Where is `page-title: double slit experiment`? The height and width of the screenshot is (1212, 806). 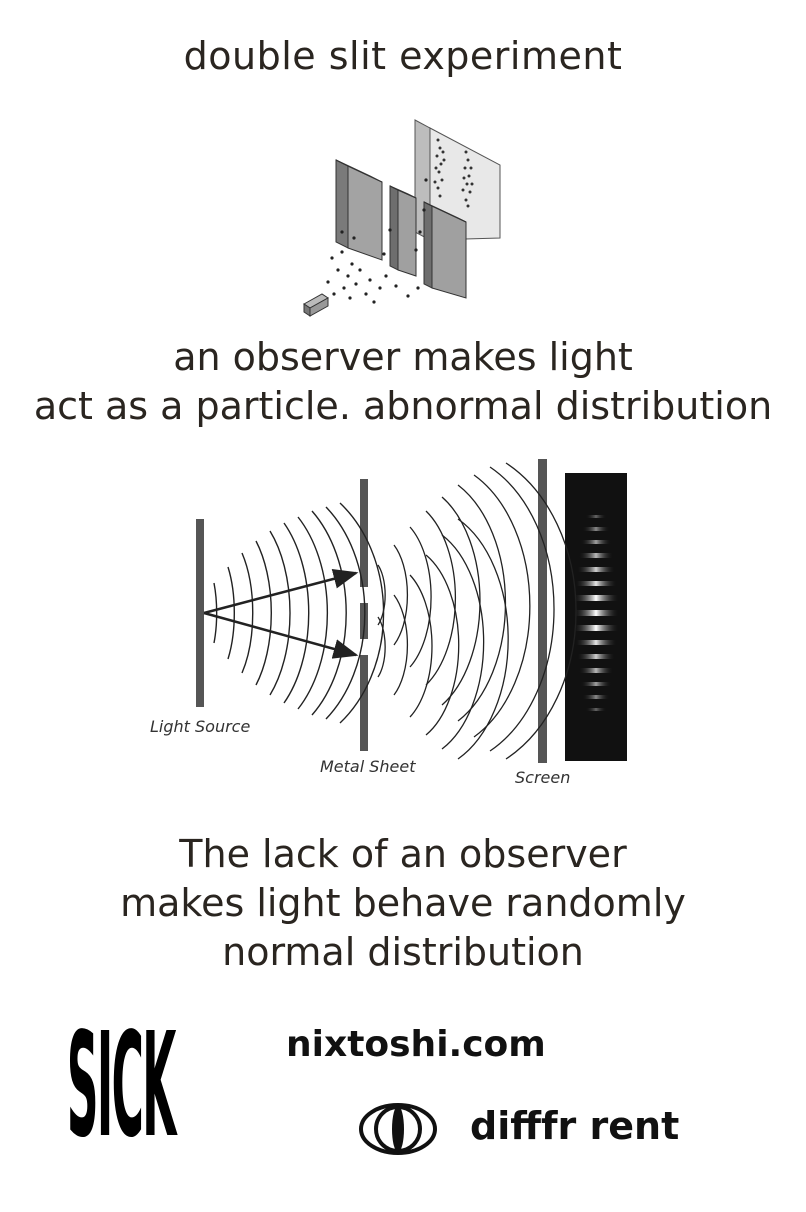 page-title: double slit experiment is located at coordinates (403, 56).